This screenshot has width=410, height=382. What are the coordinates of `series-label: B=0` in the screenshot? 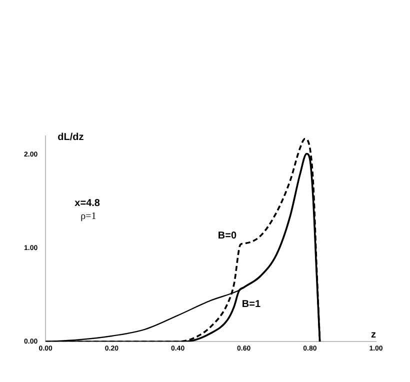 It's located at (227, 236).